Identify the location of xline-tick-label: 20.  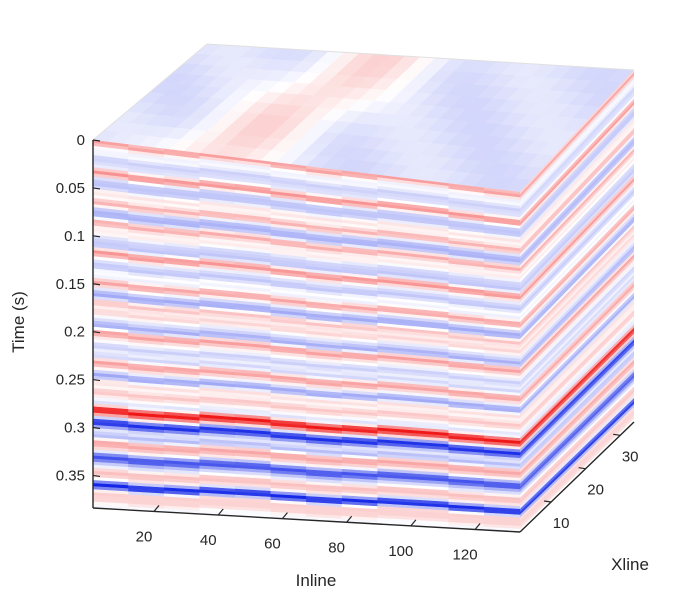
(595, 490).